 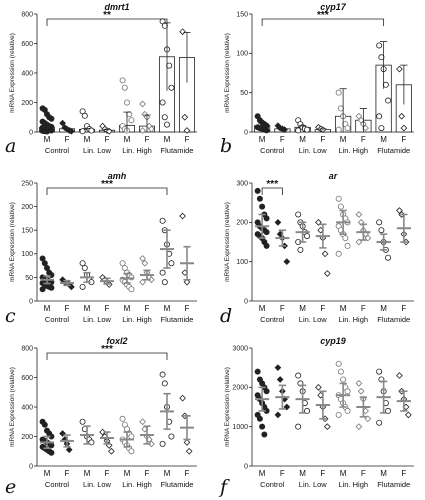 I want to click on significance-label: **, so click(x=107, y=15).